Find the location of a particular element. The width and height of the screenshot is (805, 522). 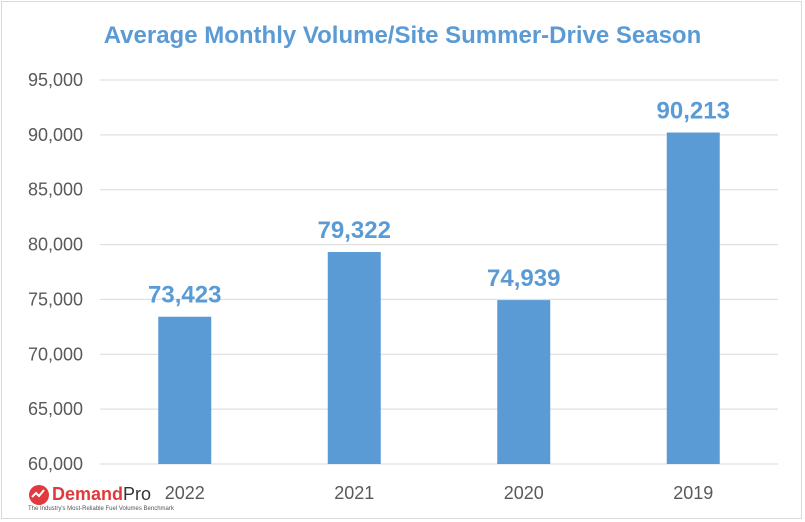

y-tick-label: 75,000 is located at coordinates (55, 299).